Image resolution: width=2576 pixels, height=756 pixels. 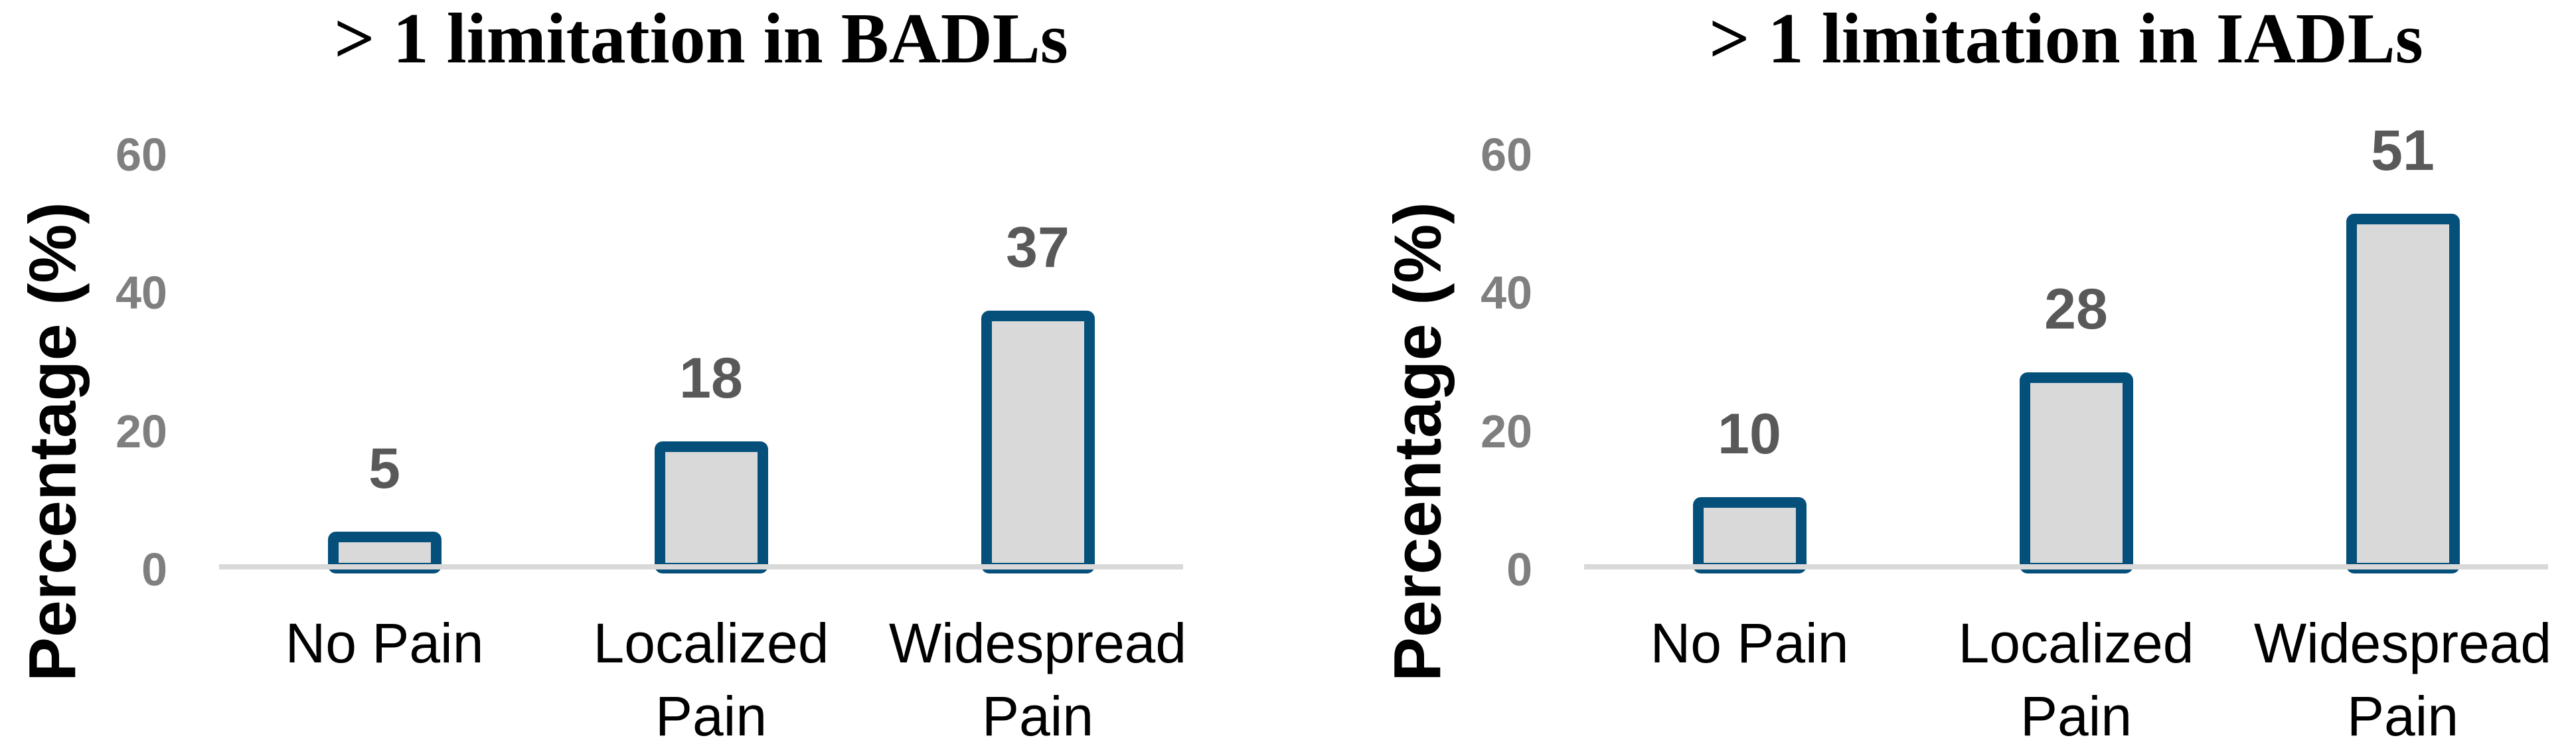 I want to click on bar-value-label: 5, so click(x=384, y=468).